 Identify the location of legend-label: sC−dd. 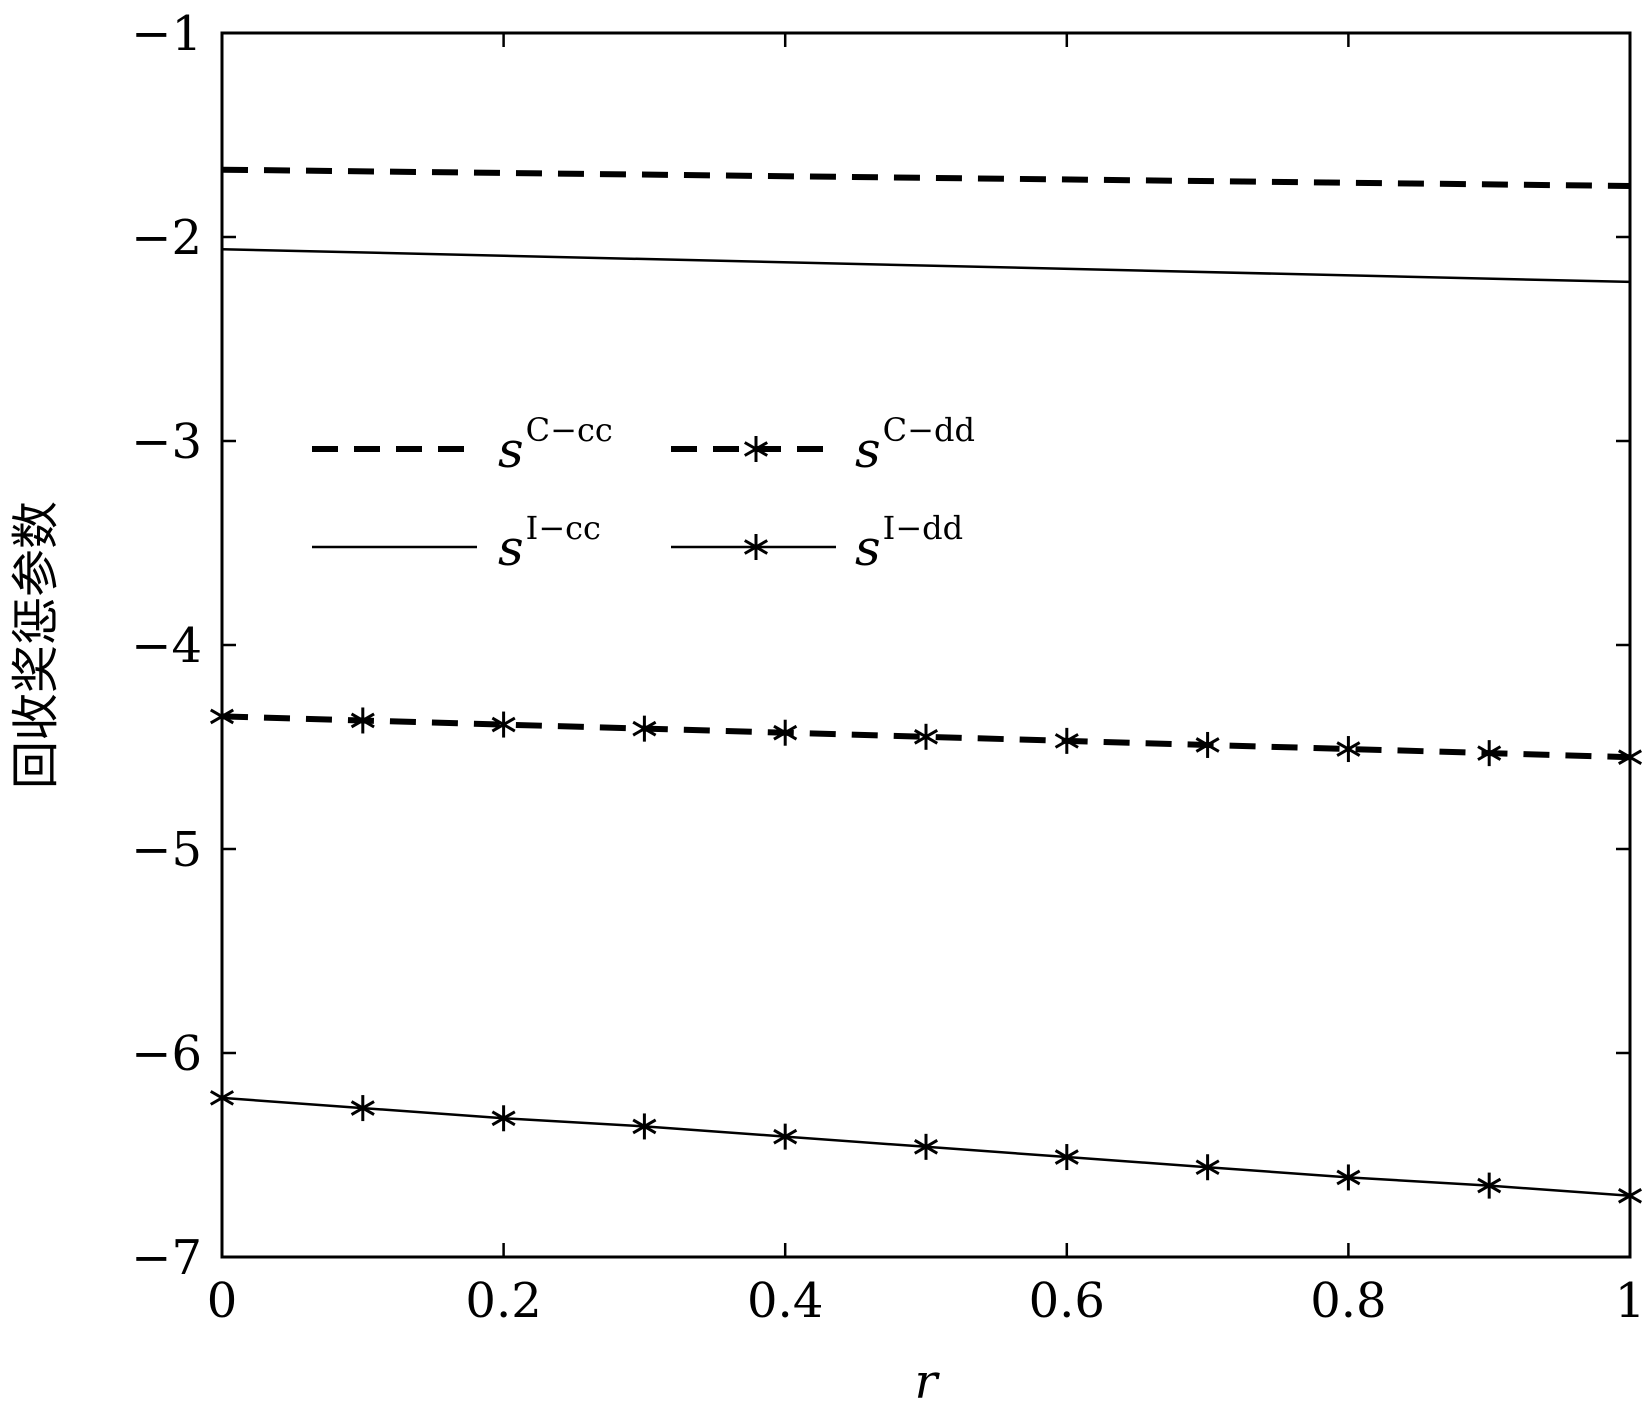
(915, 445).